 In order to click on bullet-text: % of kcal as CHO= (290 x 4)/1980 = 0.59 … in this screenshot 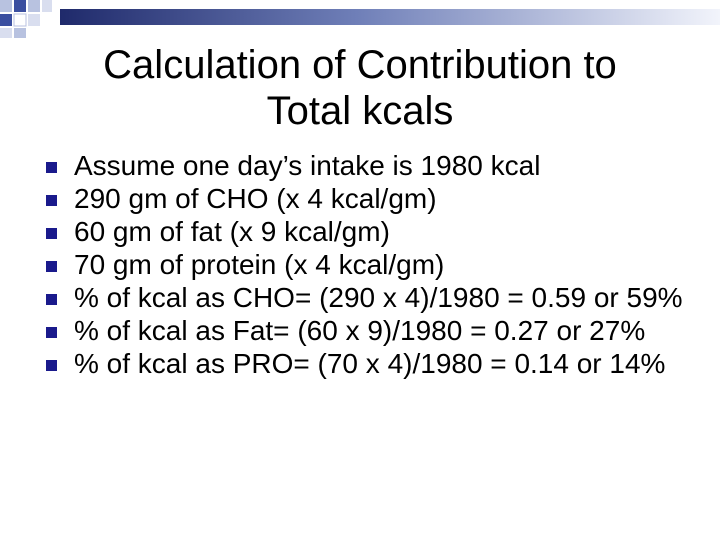, I will do `click(378, 297)`.